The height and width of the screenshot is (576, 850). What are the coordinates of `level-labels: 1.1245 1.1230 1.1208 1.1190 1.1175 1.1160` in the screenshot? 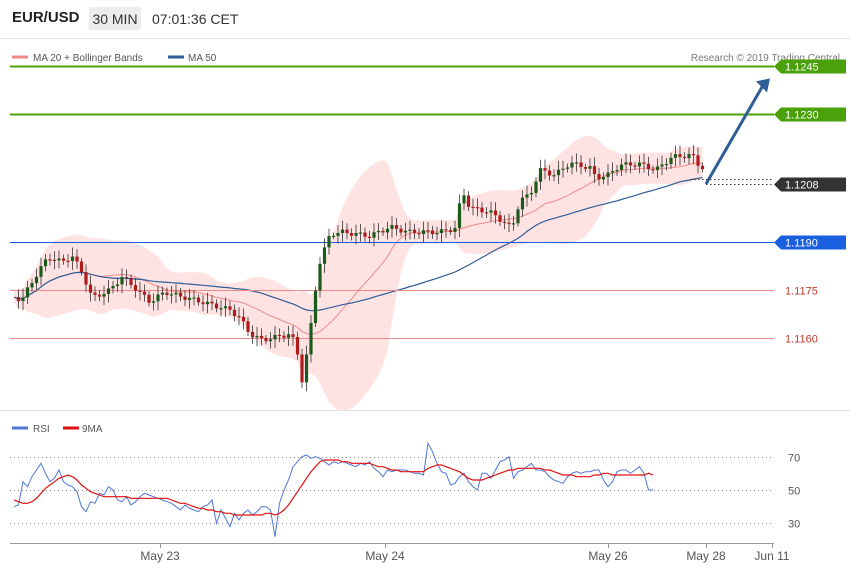 It's located at (810, 202).